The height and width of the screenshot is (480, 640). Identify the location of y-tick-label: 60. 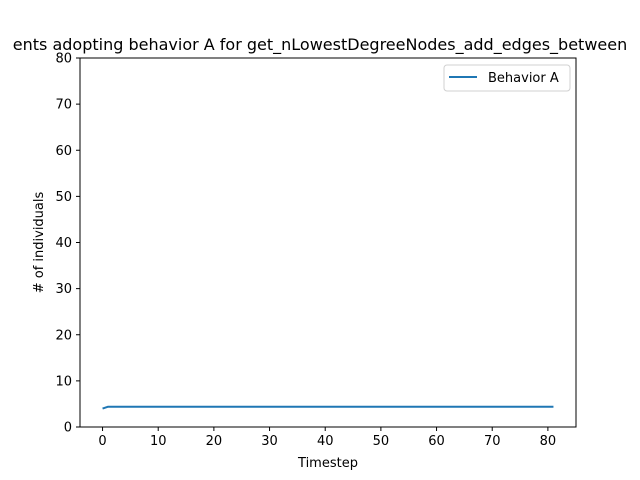
(63, 151).